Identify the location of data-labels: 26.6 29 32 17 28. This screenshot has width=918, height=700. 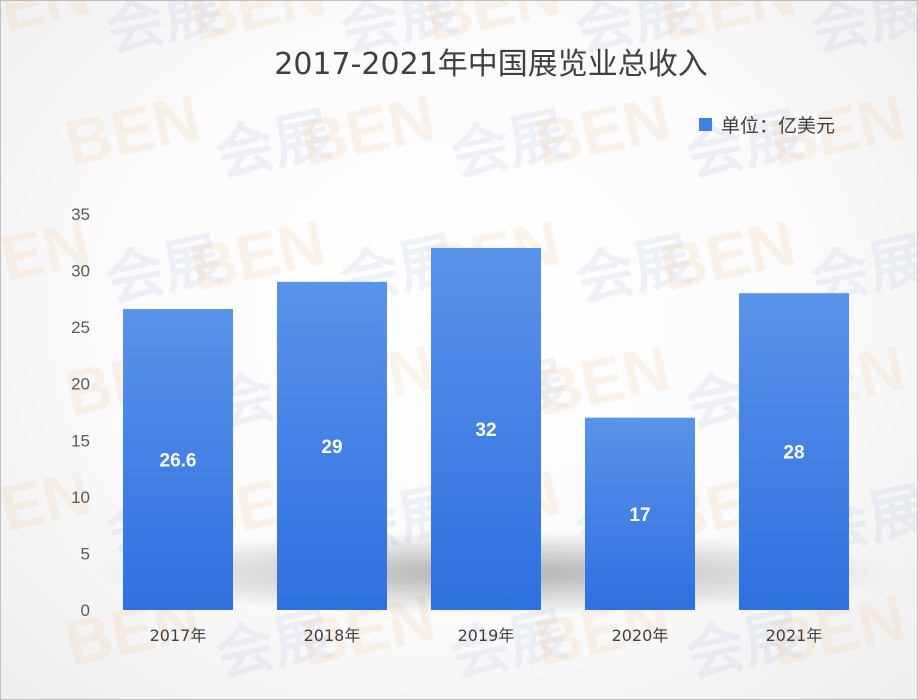
(482, 473).